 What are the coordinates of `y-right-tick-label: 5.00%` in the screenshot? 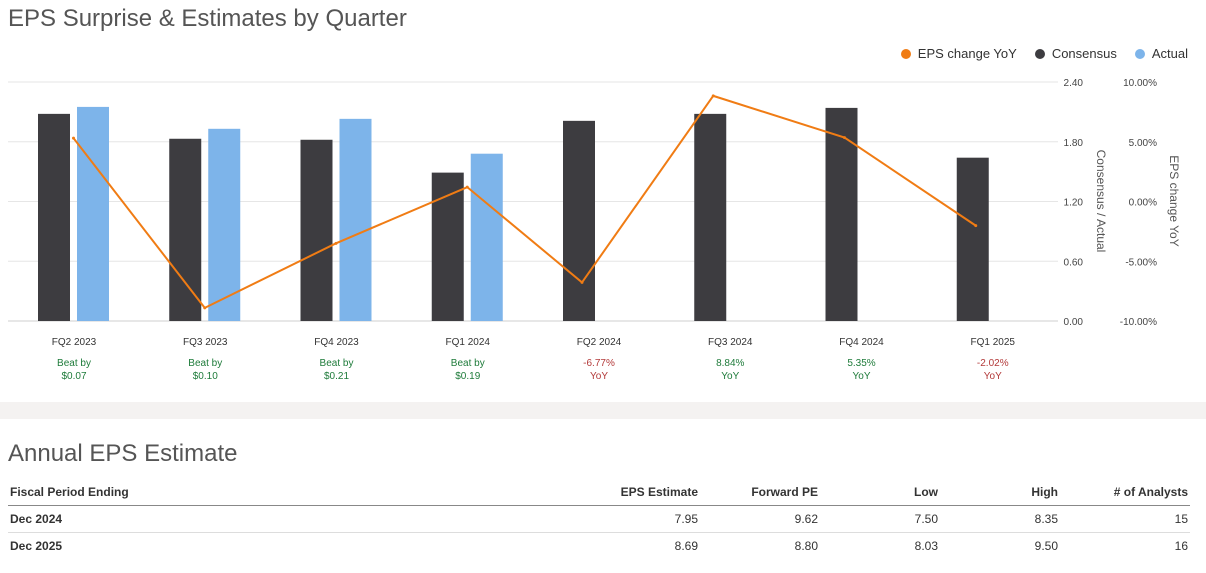 It's located at (1143, 143).